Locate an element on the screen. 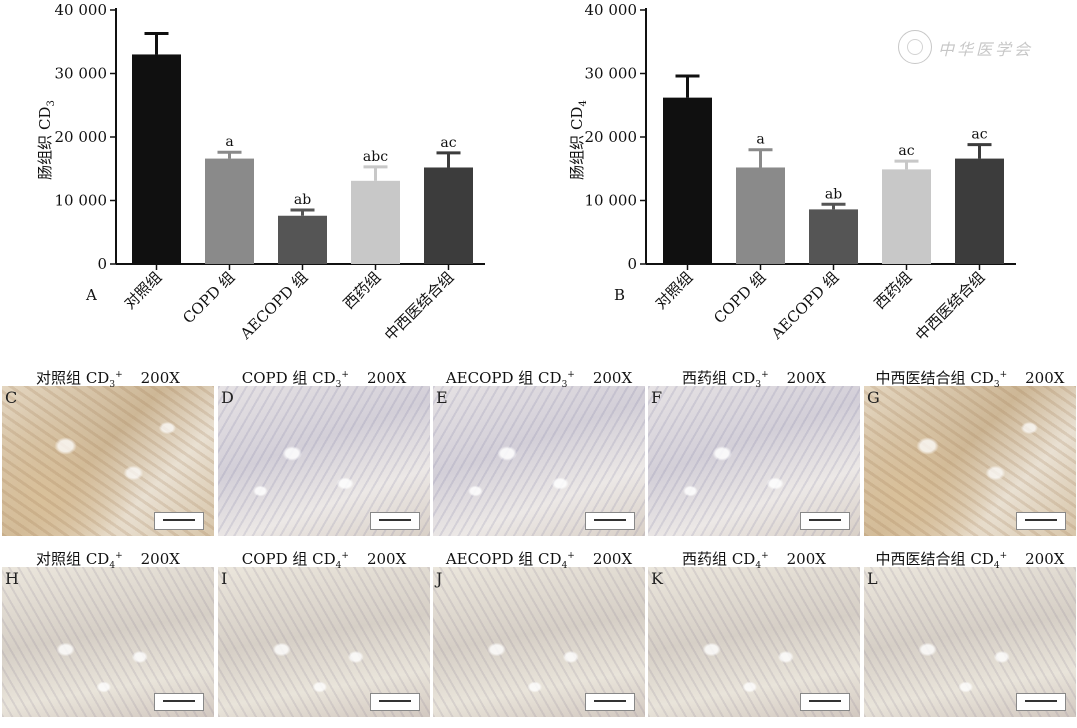 The height and width of the screenshot is (728, 1077). y-axis-title-subscript: 3 is located at coordinates (51, 103).